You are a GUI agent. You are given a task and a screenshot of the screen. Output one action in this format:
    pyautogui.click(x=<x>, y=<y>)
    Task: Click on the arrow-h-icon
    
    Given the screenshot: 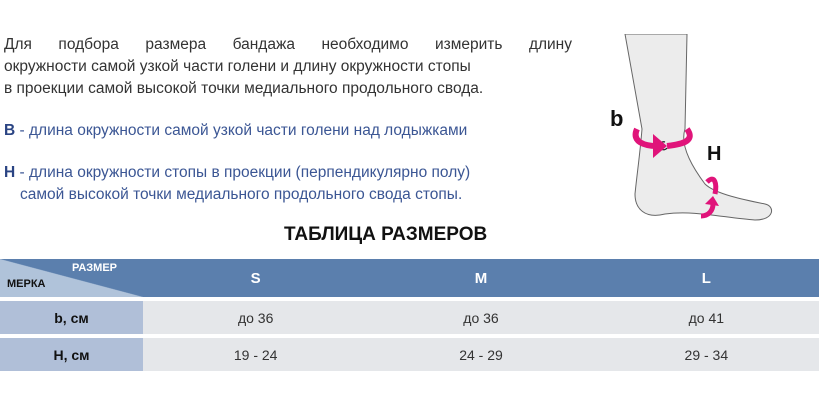 What is the action you would take?
    pyautogui.click(x=709, y=197)
    